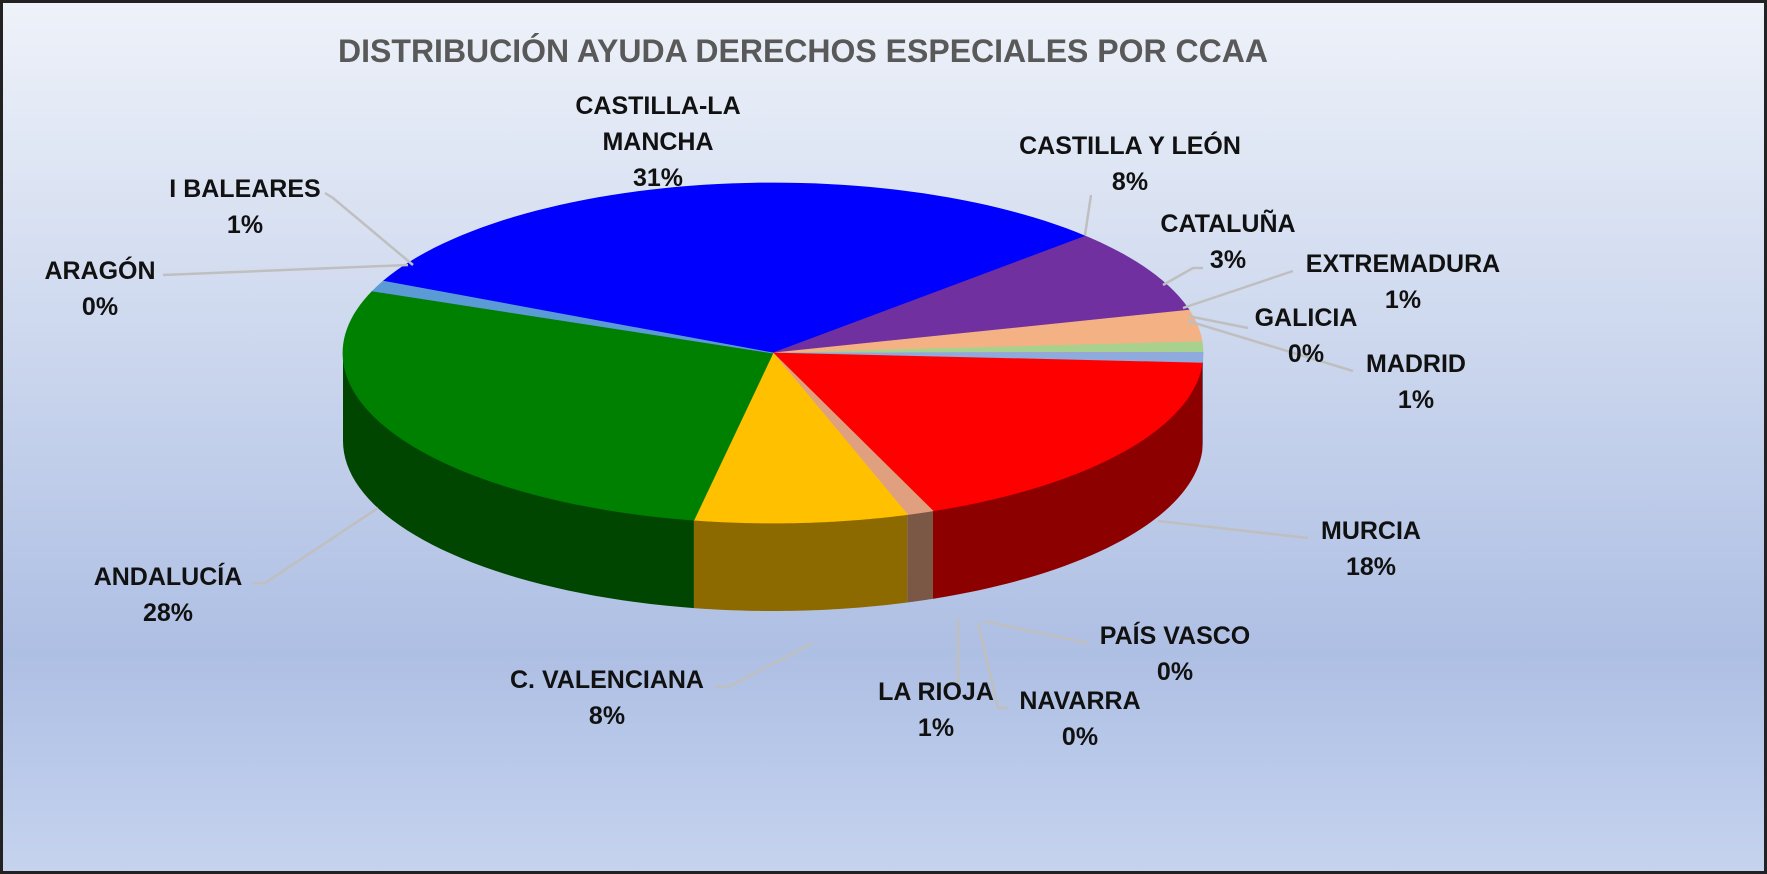 The height and width of the screenshot is (874, 1767). Describe the element at coordinates (1079, 719) in the screenshot. I see `data-label: NAVARRA 0%` at that location.